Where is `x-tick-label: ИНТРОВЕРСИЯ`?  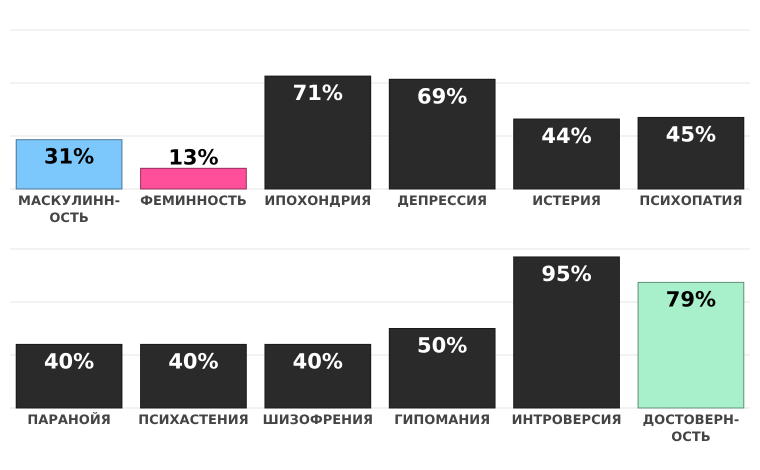 x-tick-label: ИНТРОВЕРСИЯ is located at coordinates (567, 420).